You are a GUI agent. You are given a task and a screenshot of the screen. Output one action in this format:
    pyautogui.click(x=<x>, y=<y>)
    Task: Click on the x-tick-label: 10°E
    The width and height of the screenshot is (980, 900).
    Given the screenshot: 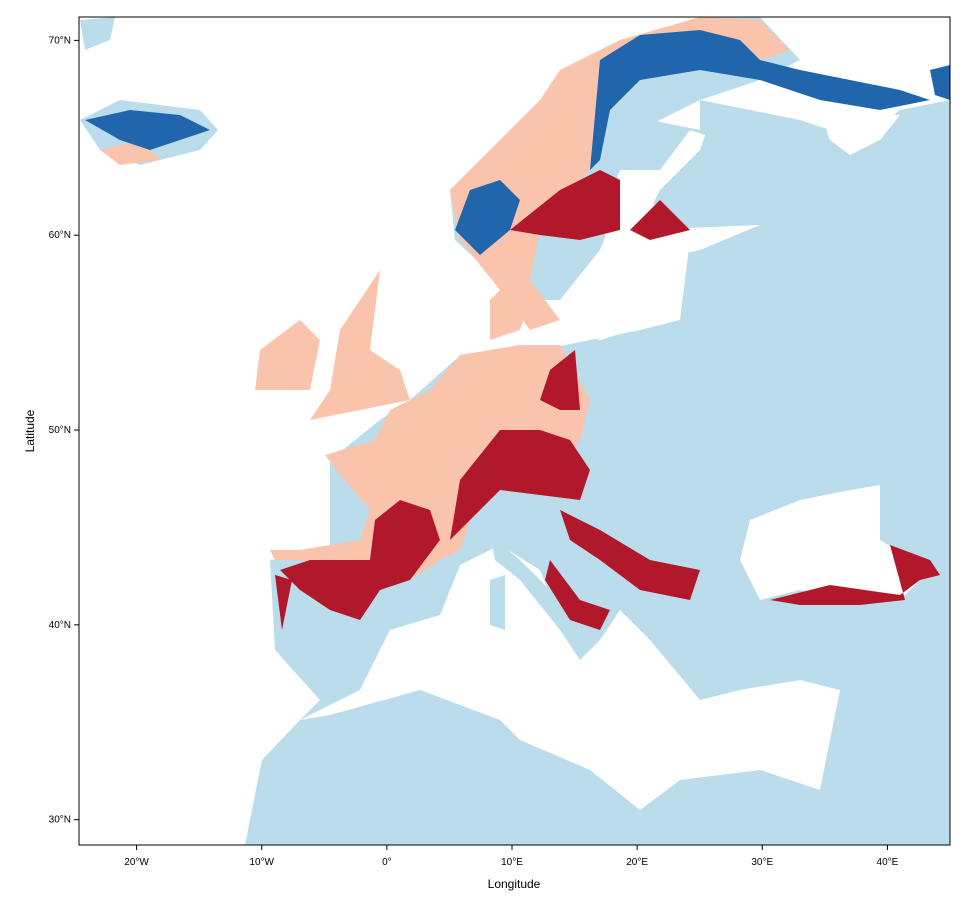 What is the action you would take?
    pyautogui.click(x=512, y=862)
    